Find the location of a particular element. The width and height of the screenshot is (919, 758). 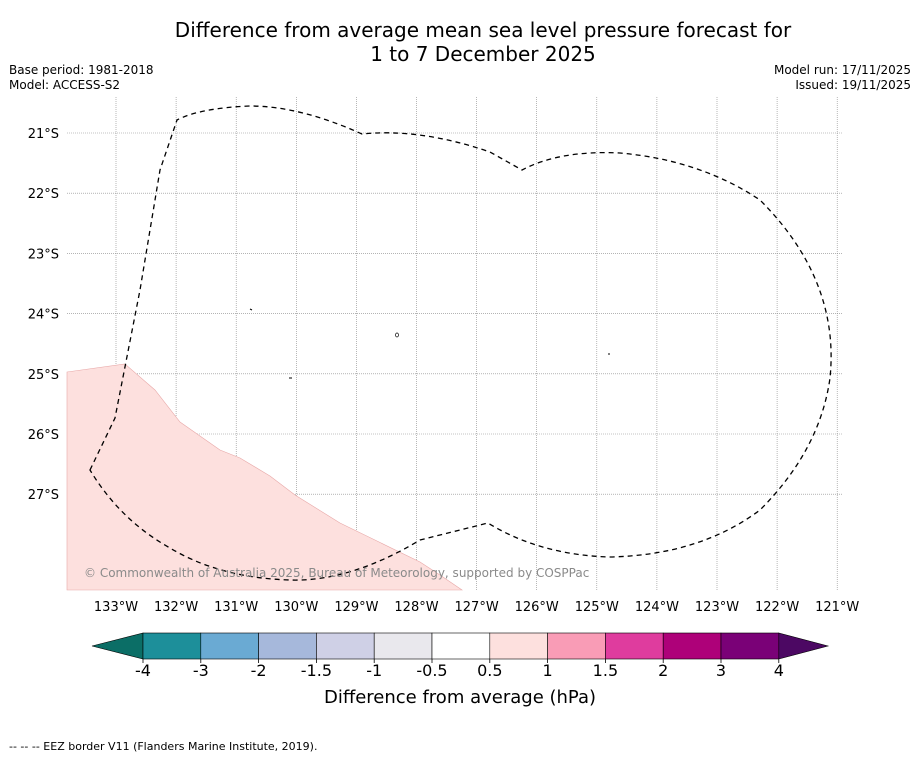

lon-label-131w: 131°W is located at coordinates (236, 607).